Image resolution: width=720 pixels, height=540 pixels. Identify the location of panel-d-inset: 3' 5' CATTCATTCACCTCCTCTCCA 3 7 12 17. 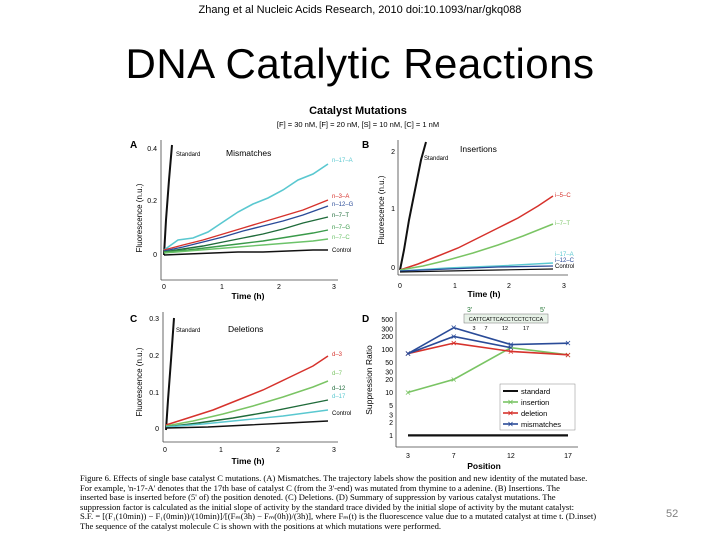
(506, 319).